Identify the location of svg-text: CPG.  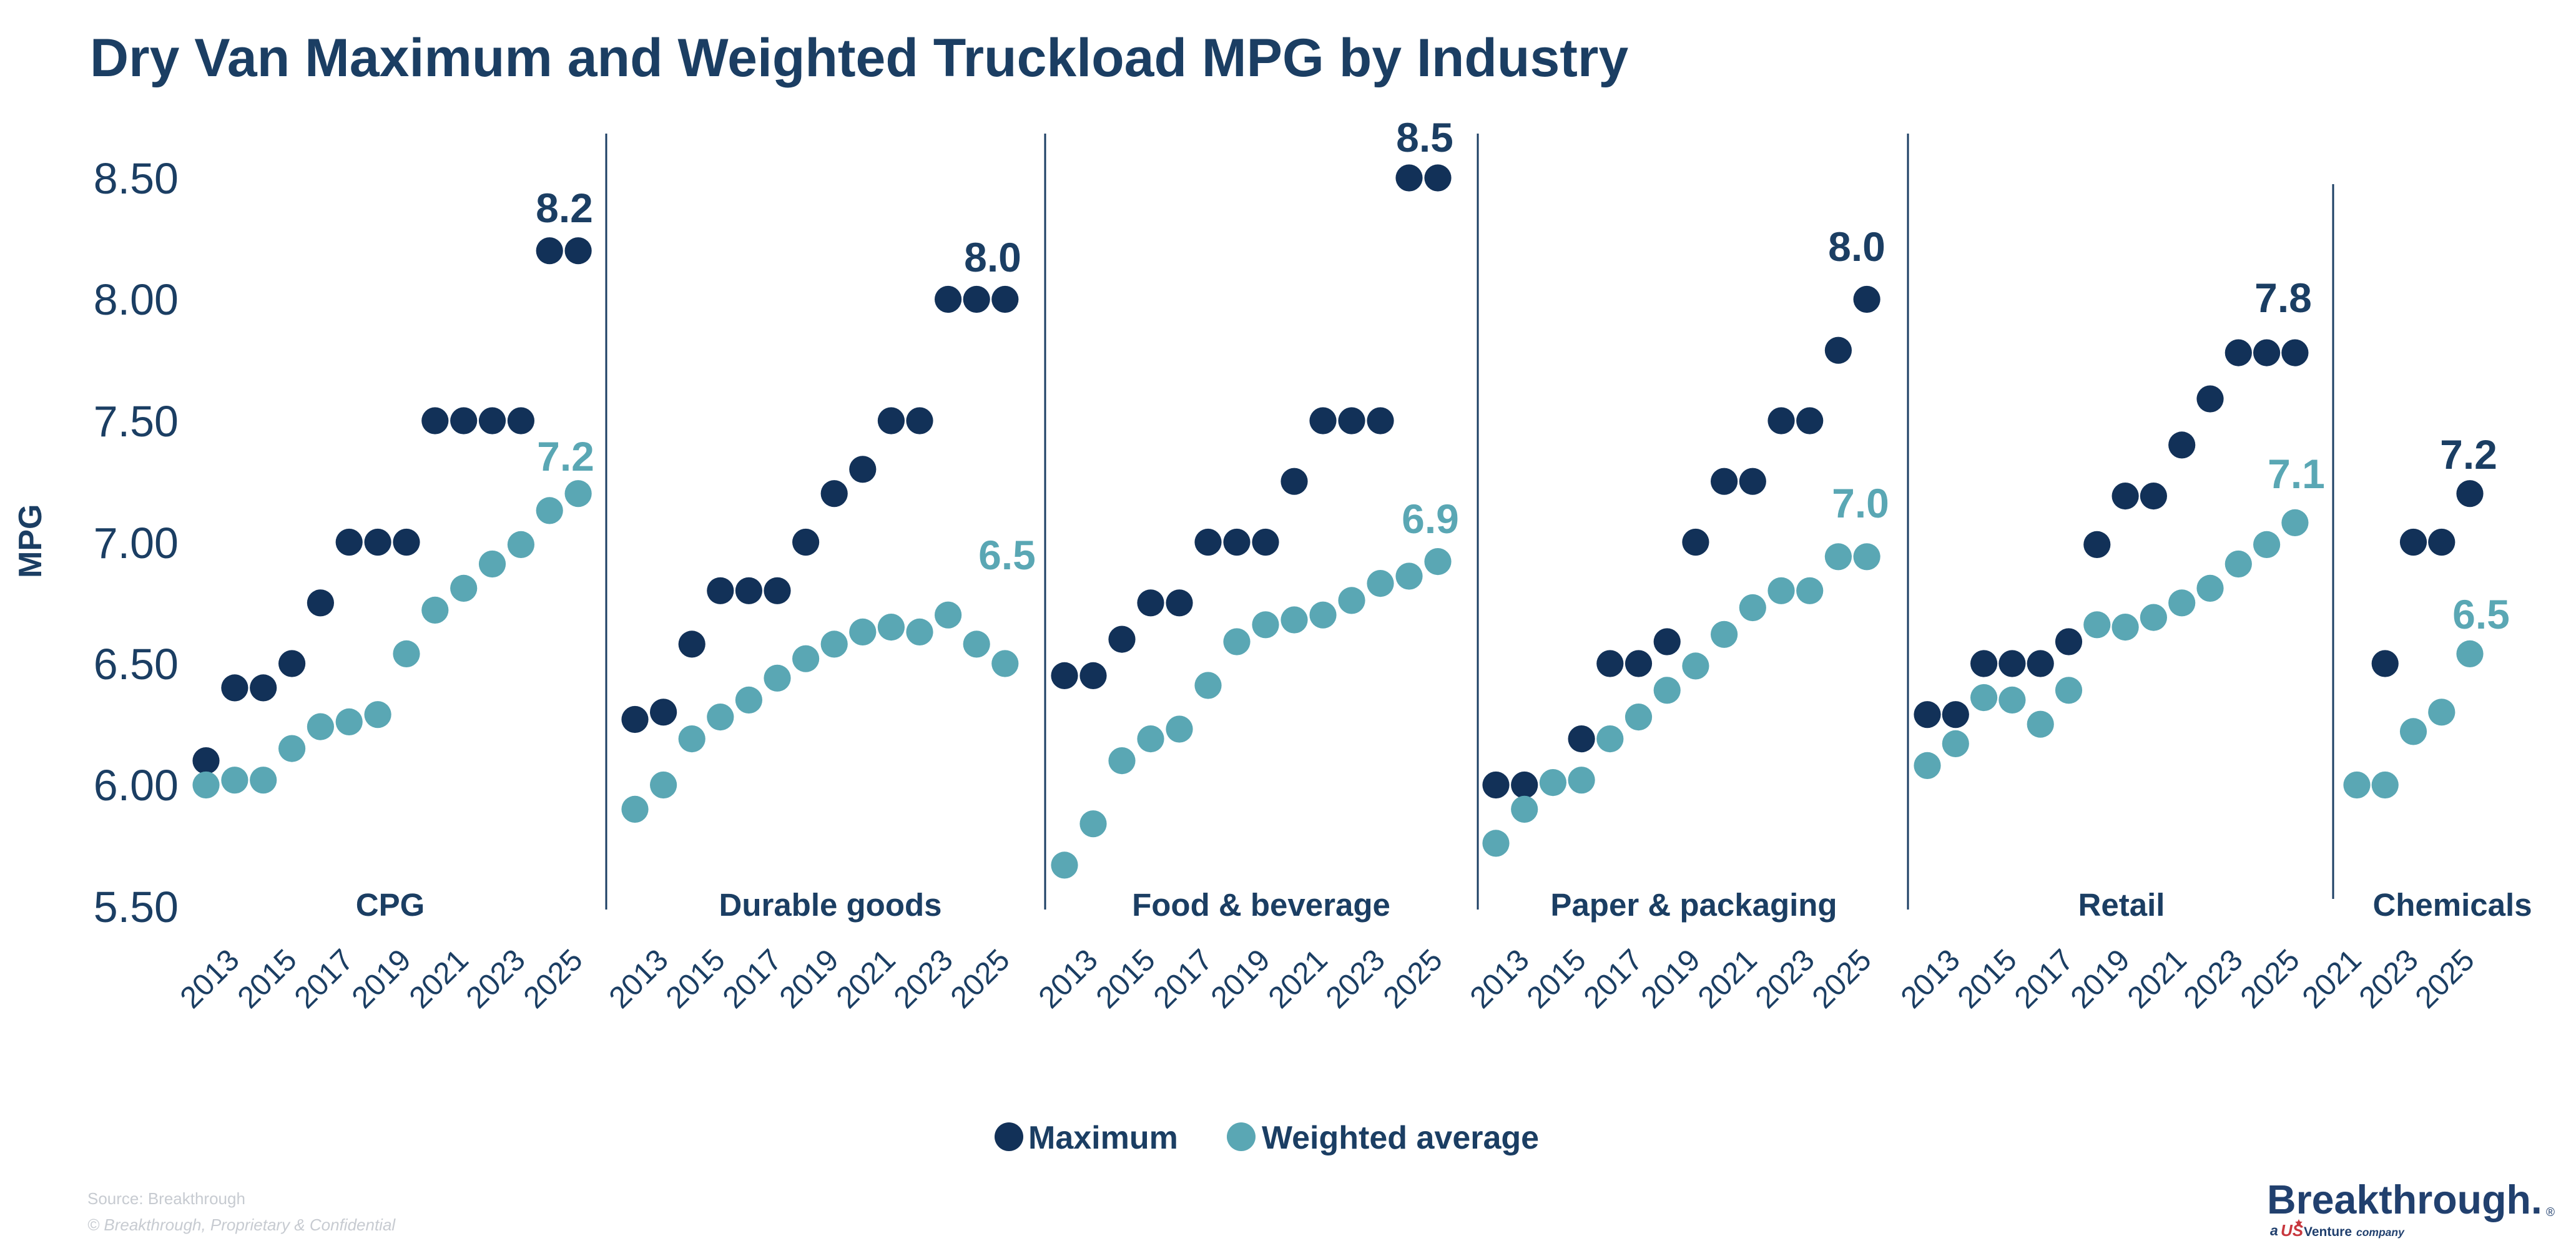
(390, 905).